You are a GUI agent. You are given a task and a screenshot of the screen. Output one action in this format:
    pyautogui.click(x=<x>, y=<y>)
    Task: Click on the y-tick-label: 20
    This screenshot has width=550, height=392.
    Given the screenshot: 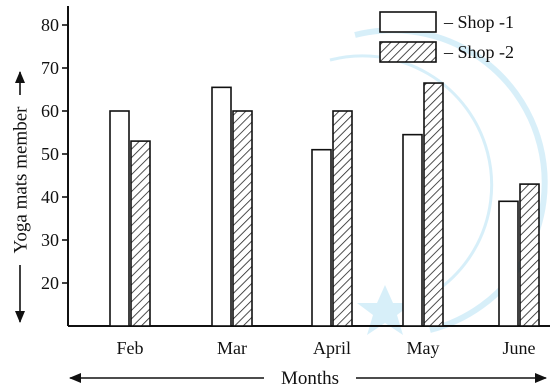 What is the action you would take?
    pyautogui.click(x=50, y=283)
    